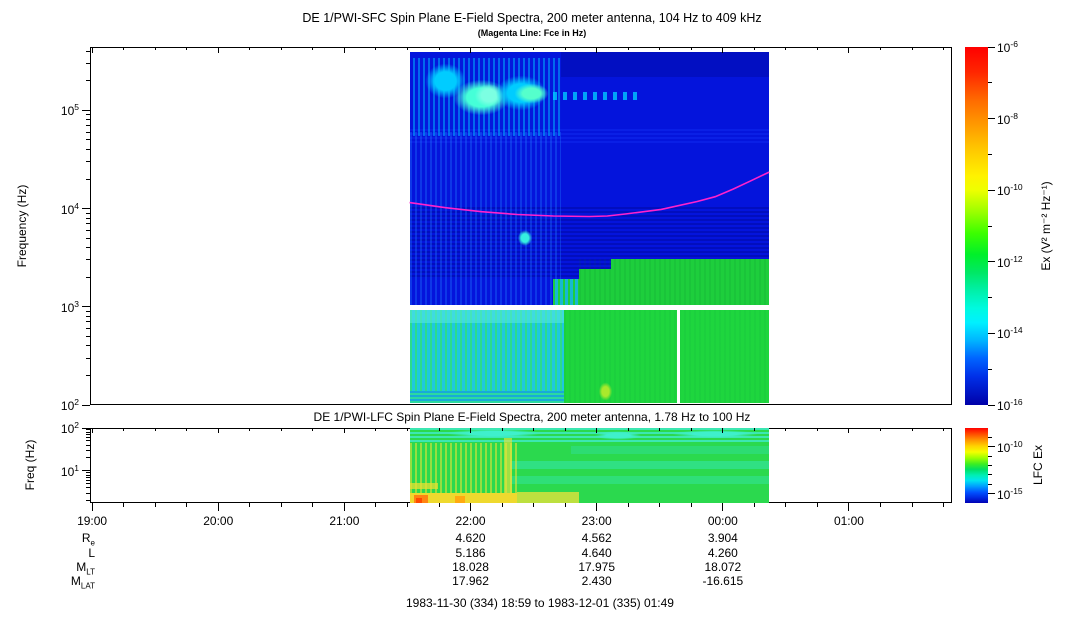  What do you see at coordinates (1007, 47) in the screenshot?
I see `colorbar-tick-label: 10⁻⁶` at bounding box center [1007, 47].